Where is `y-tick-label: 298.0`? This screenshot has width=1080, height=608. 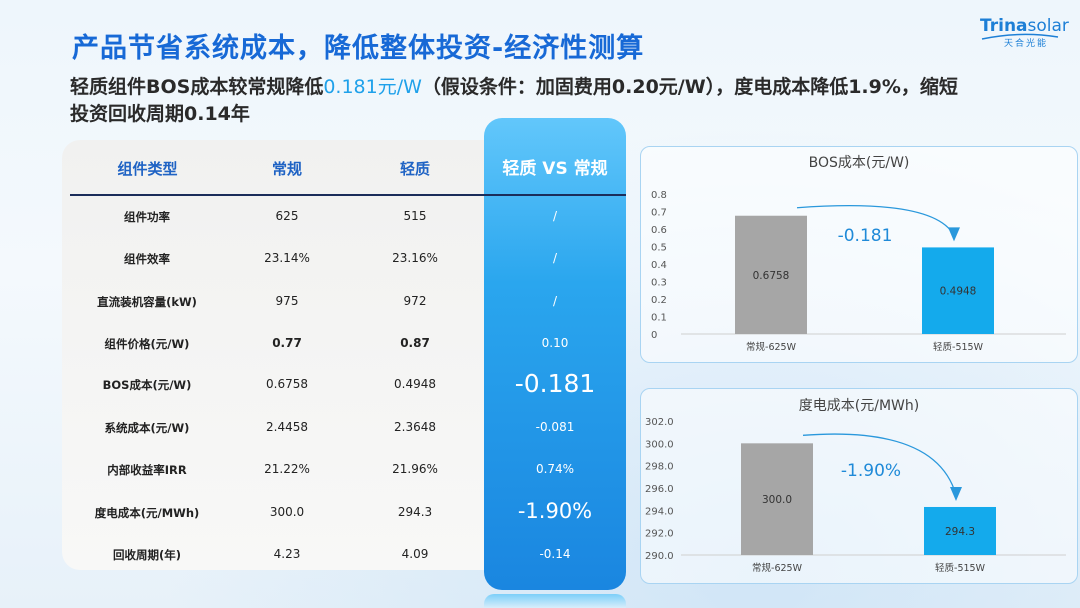
y-tick-label: 298.0 is located at coordinates (659, 467).